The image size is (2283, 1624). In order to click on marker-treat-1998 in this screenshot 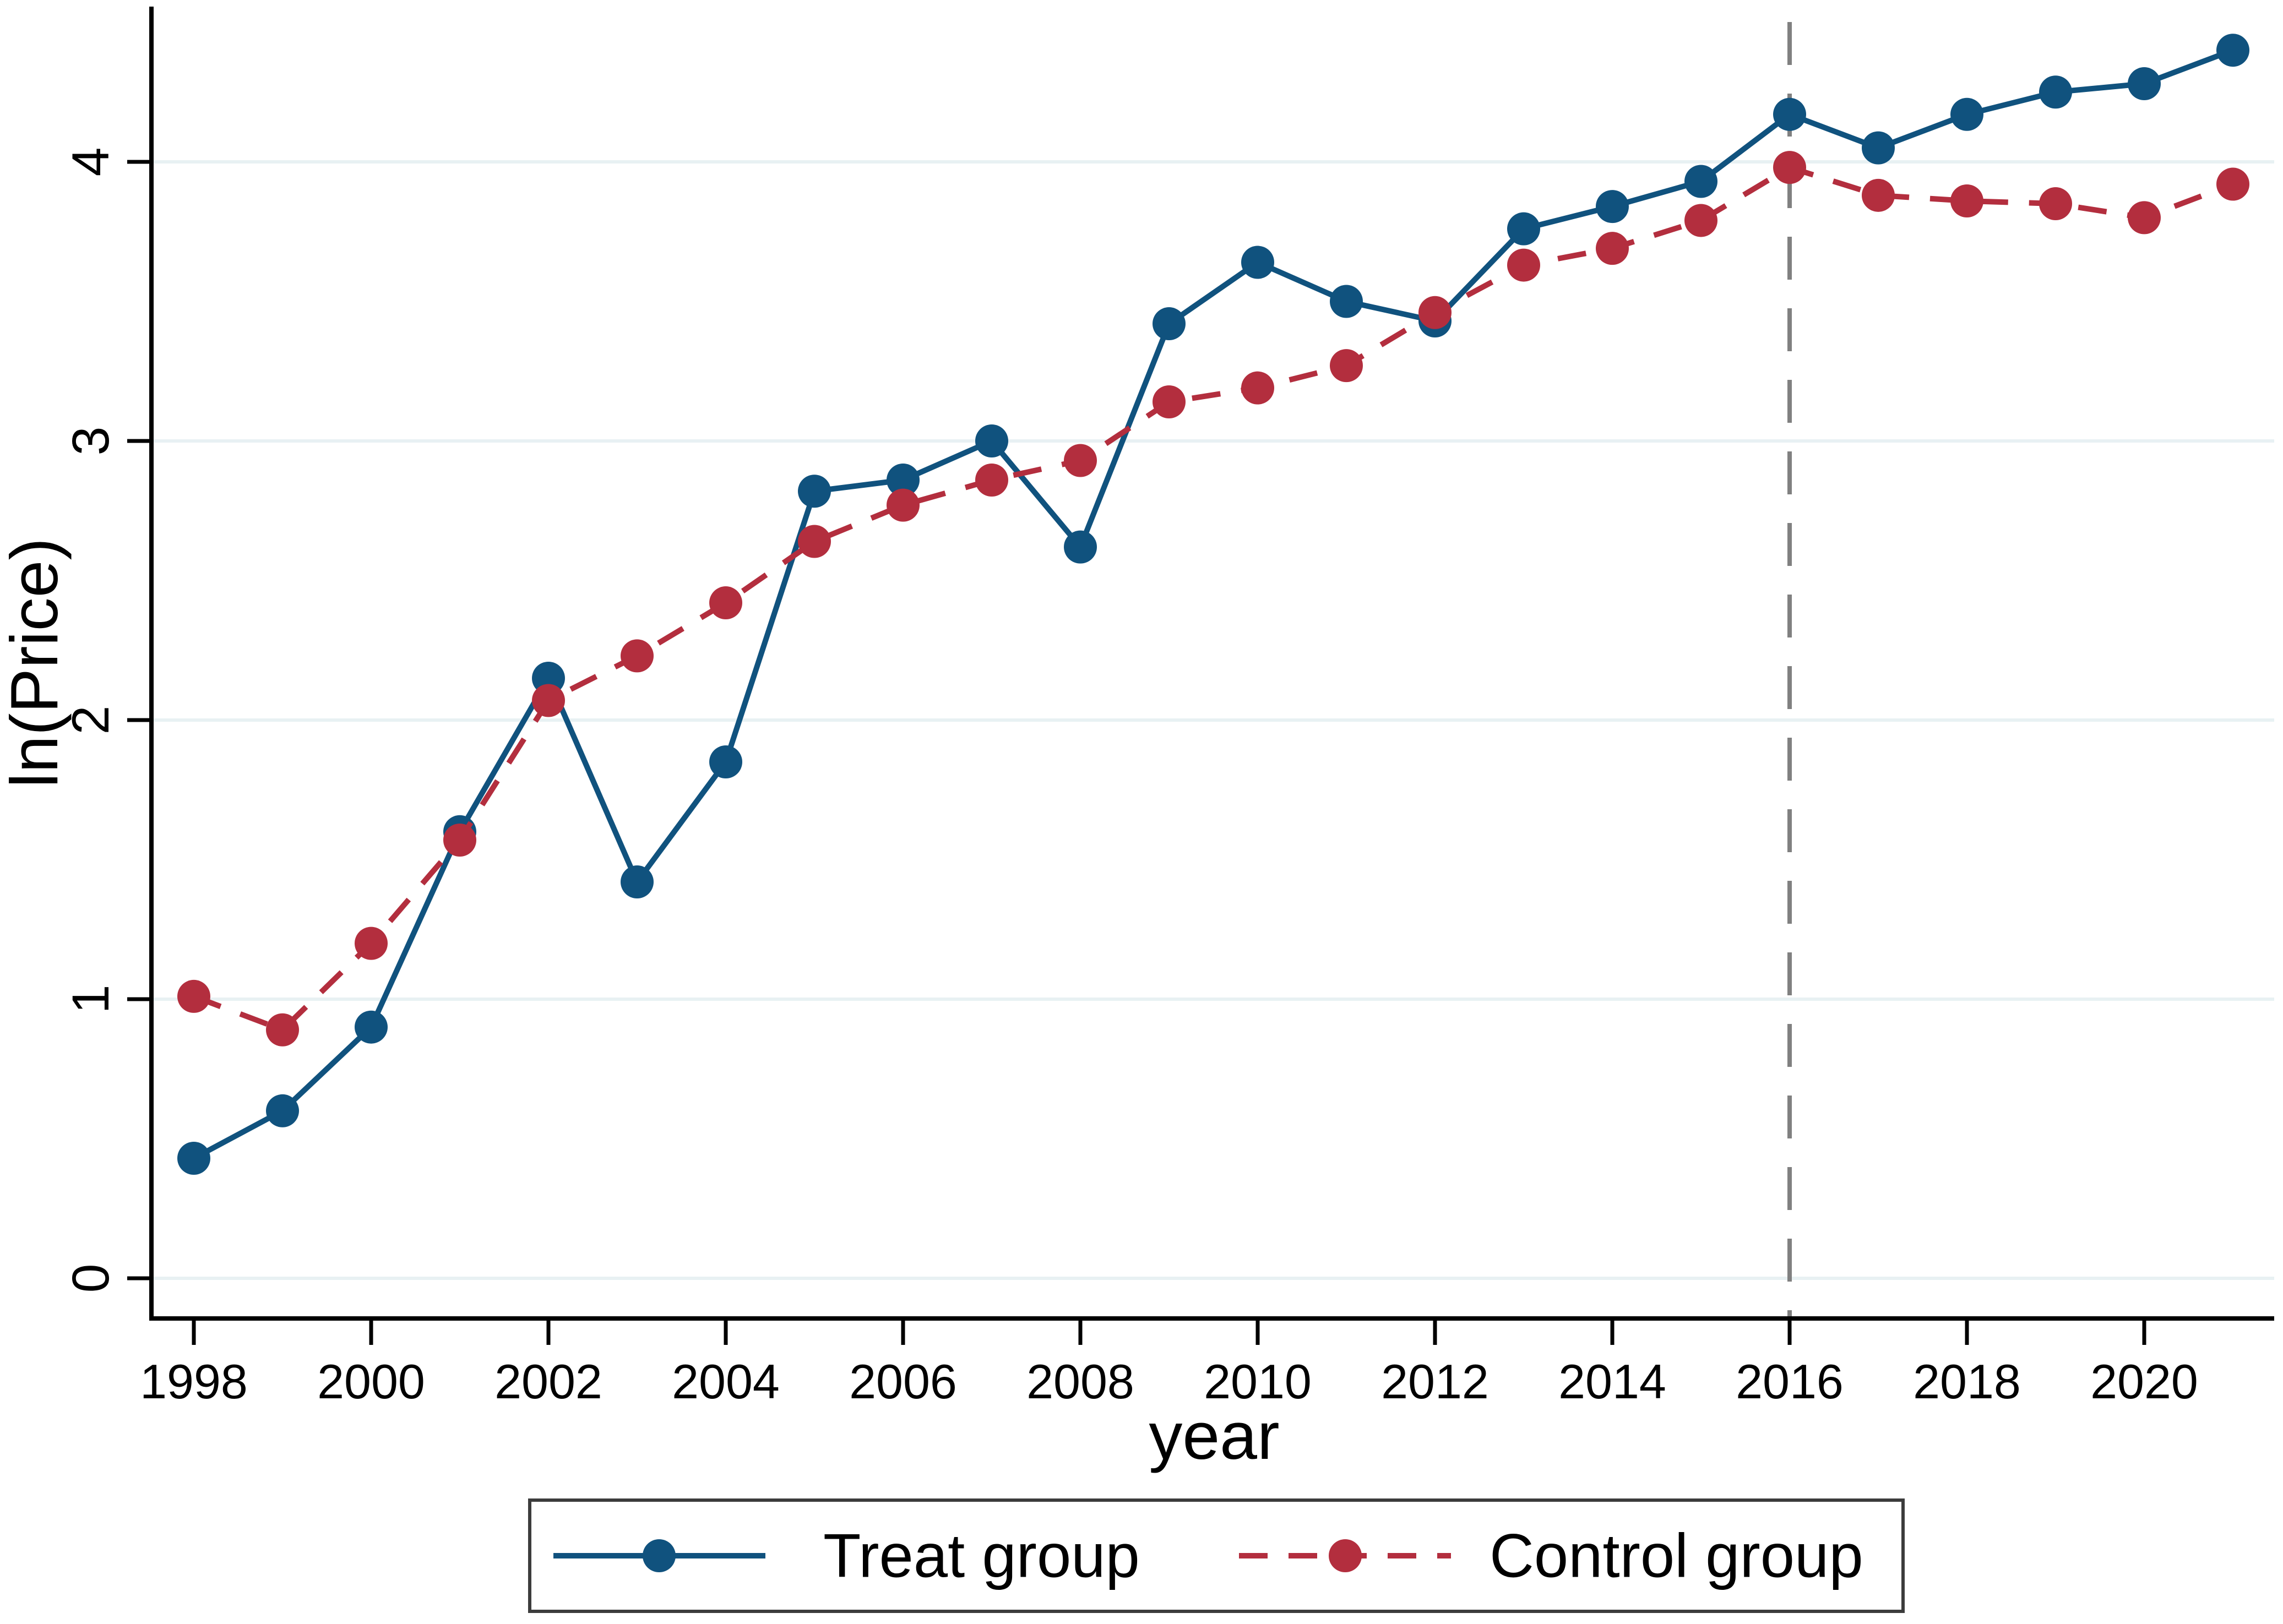, I will do `click(193, 1158)`.